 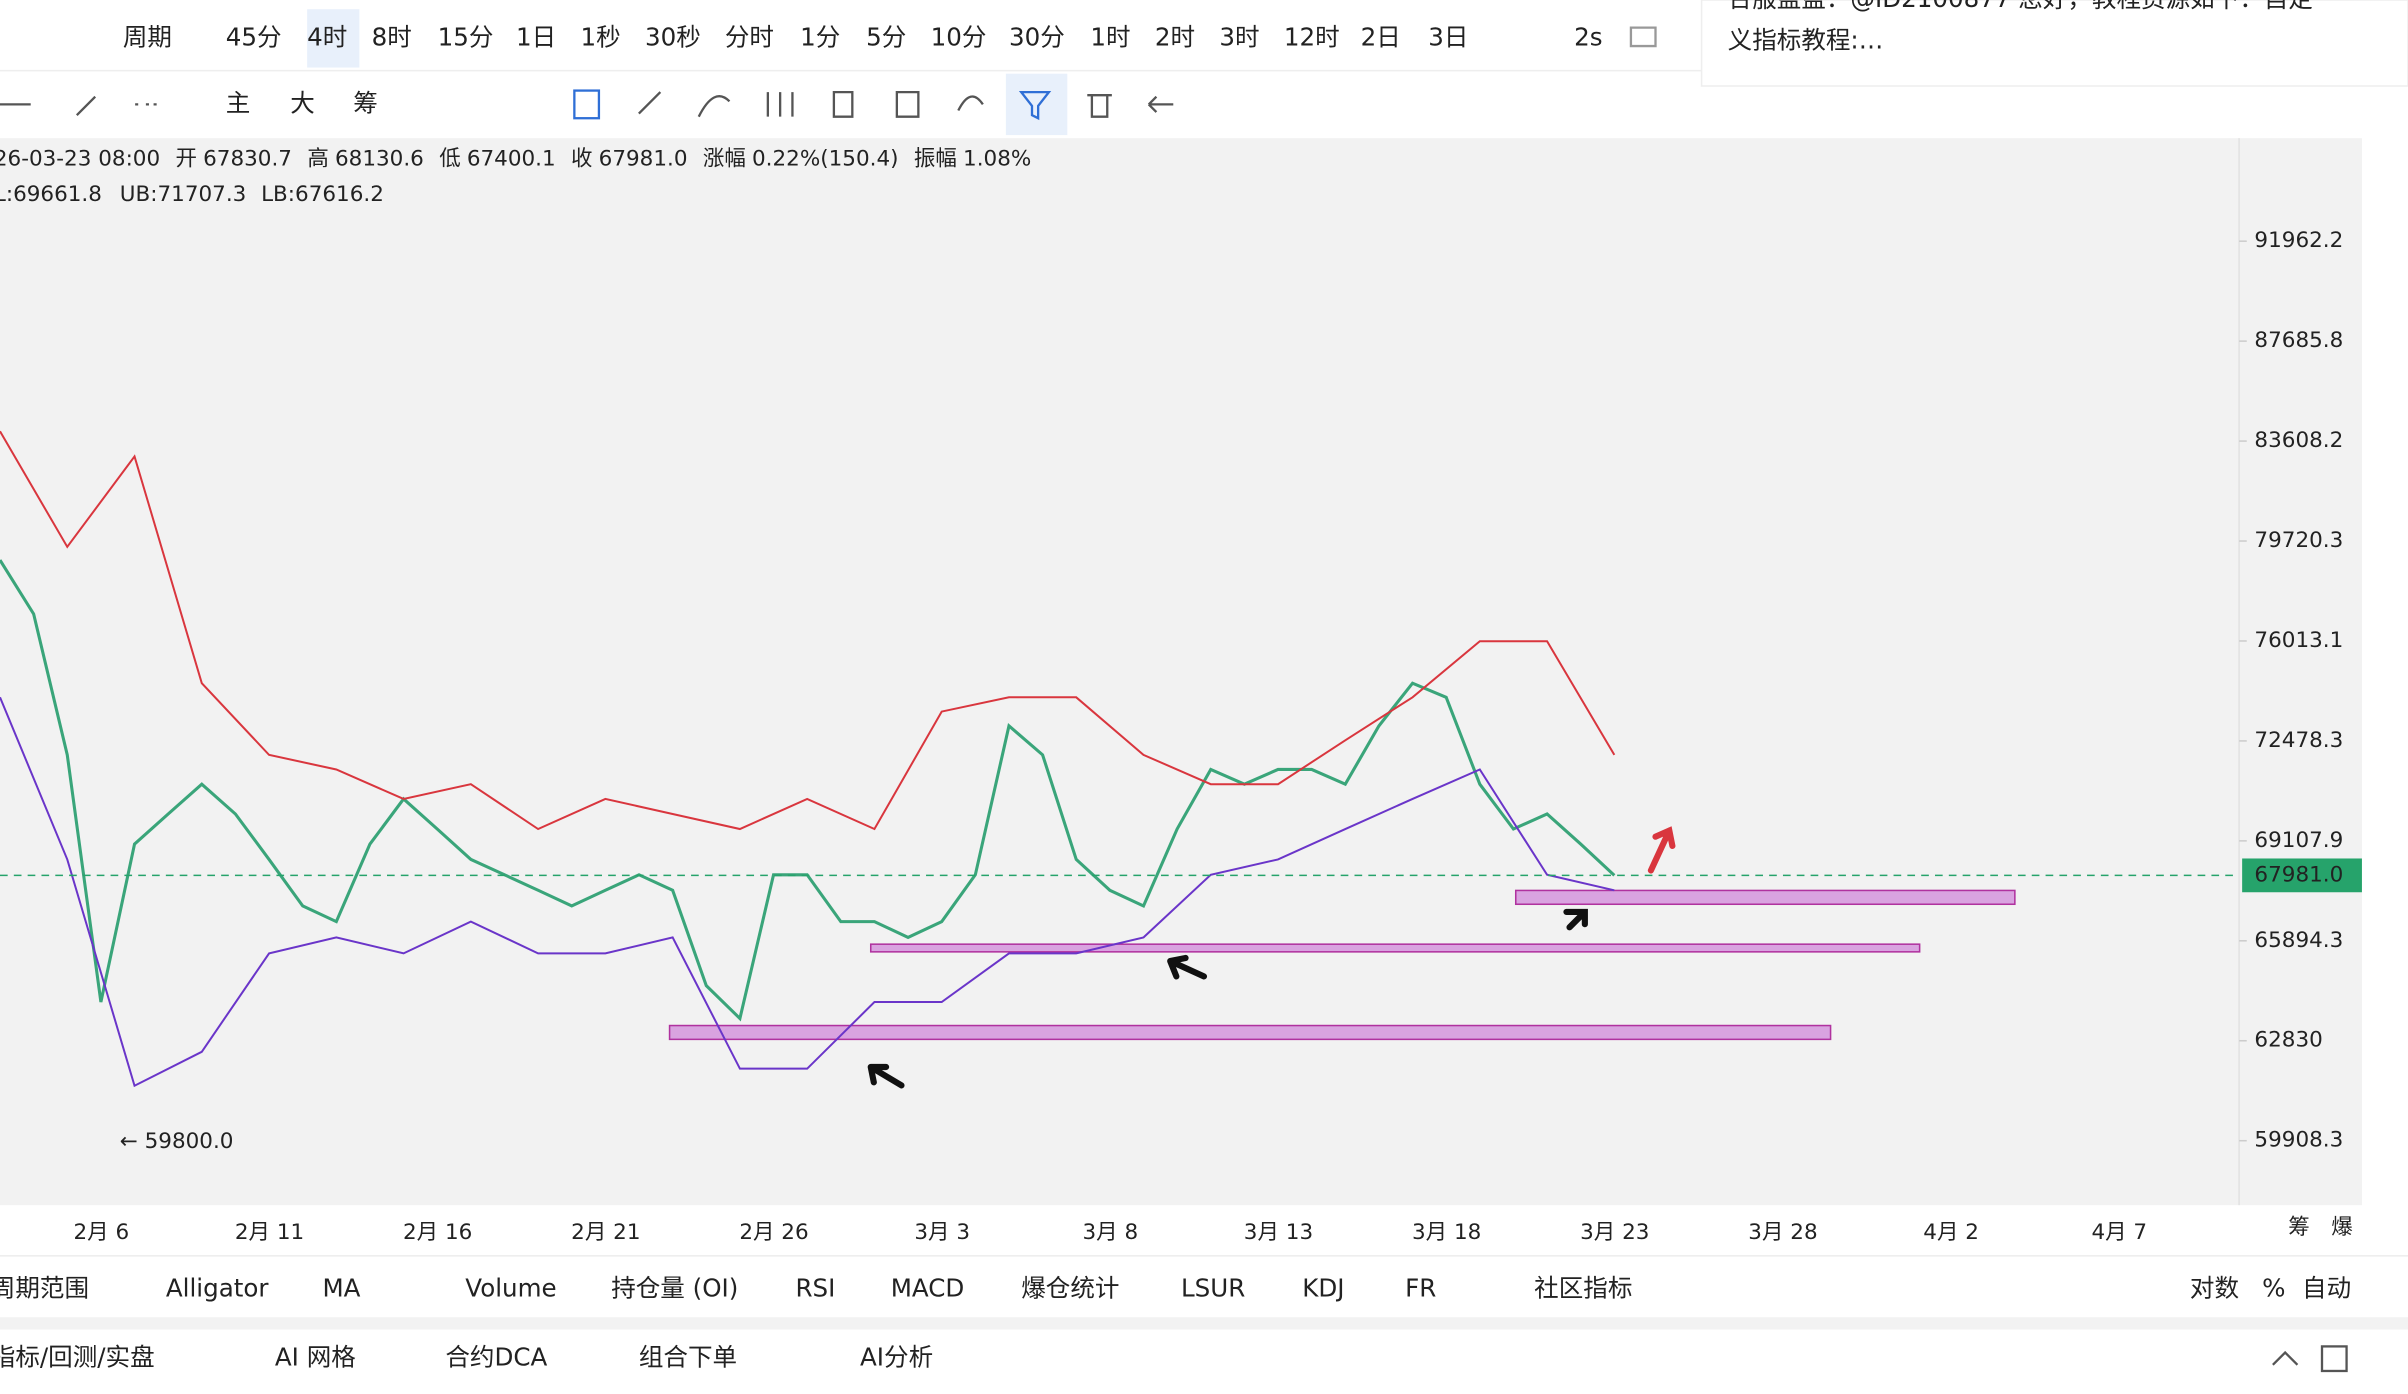 I want to click on scale-option: %, so click(x=2273, y=1288).